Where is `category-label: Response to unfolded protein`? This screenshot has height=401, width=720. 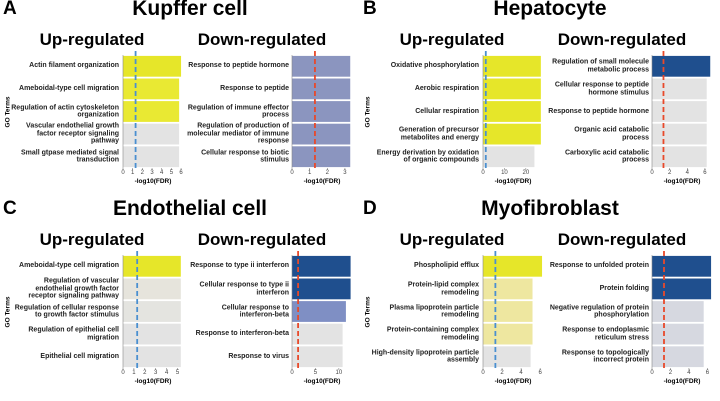
category-label: Response to unfolded protein is located at coordinates (599, 266).